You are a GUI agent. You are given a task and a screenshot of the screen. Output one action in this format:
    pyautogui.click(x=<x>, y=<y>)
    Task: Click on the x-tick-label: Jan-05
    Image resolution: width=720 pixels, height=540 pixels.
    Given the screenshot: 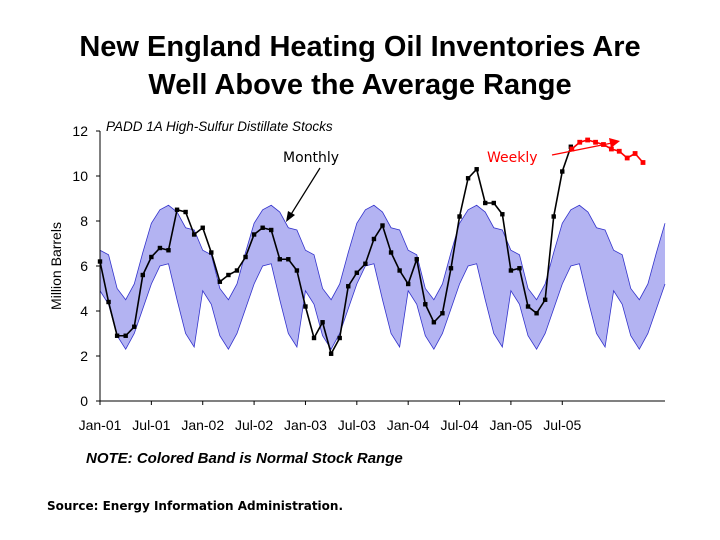 What is the action you would take?
    pyautogui.click(x=511, y=425)
    